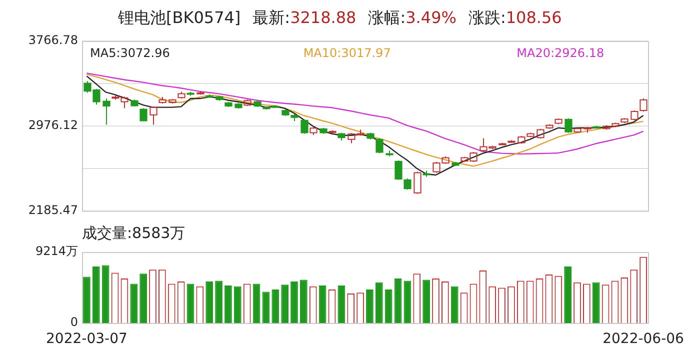  What do you see at coordinates (179, 17) in the screenshot?
I see `chart-title: 锂电池[BK0574]` at bounding box center [179, 17].